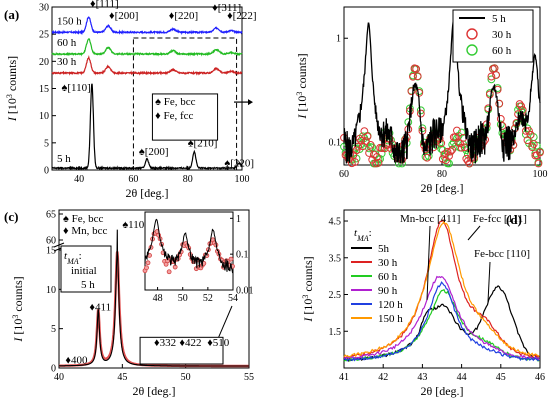 The image size is (550, 413). I want to click on panel-c-annotation: ♦422, so click(190, 343).